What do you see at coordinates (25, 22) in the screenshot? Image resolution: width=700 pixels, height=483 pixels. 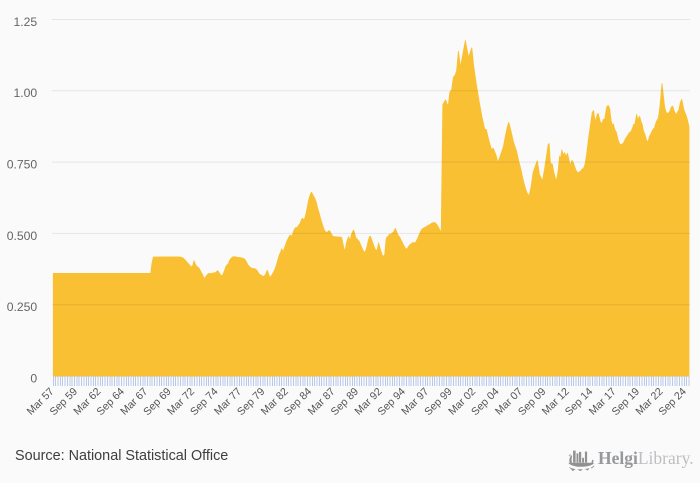 I see `svg-text: 1.25` at bounding box center [25, 22].